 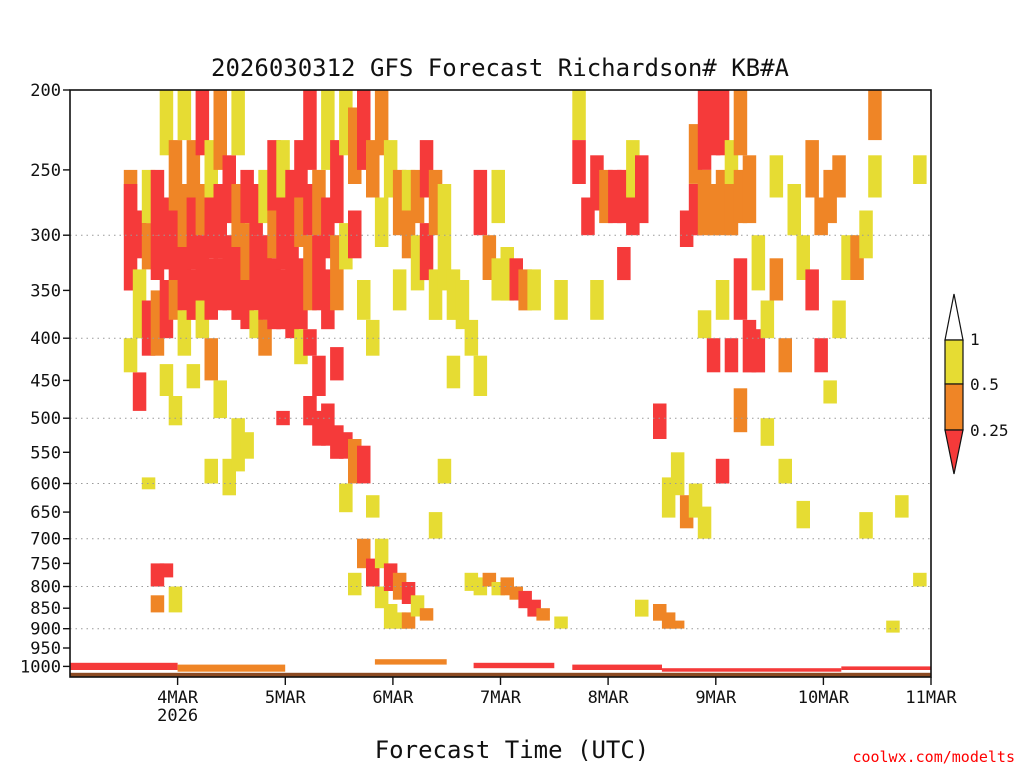 I want to click on x-tick-label: 6MAR, so click(x=393, y=698).